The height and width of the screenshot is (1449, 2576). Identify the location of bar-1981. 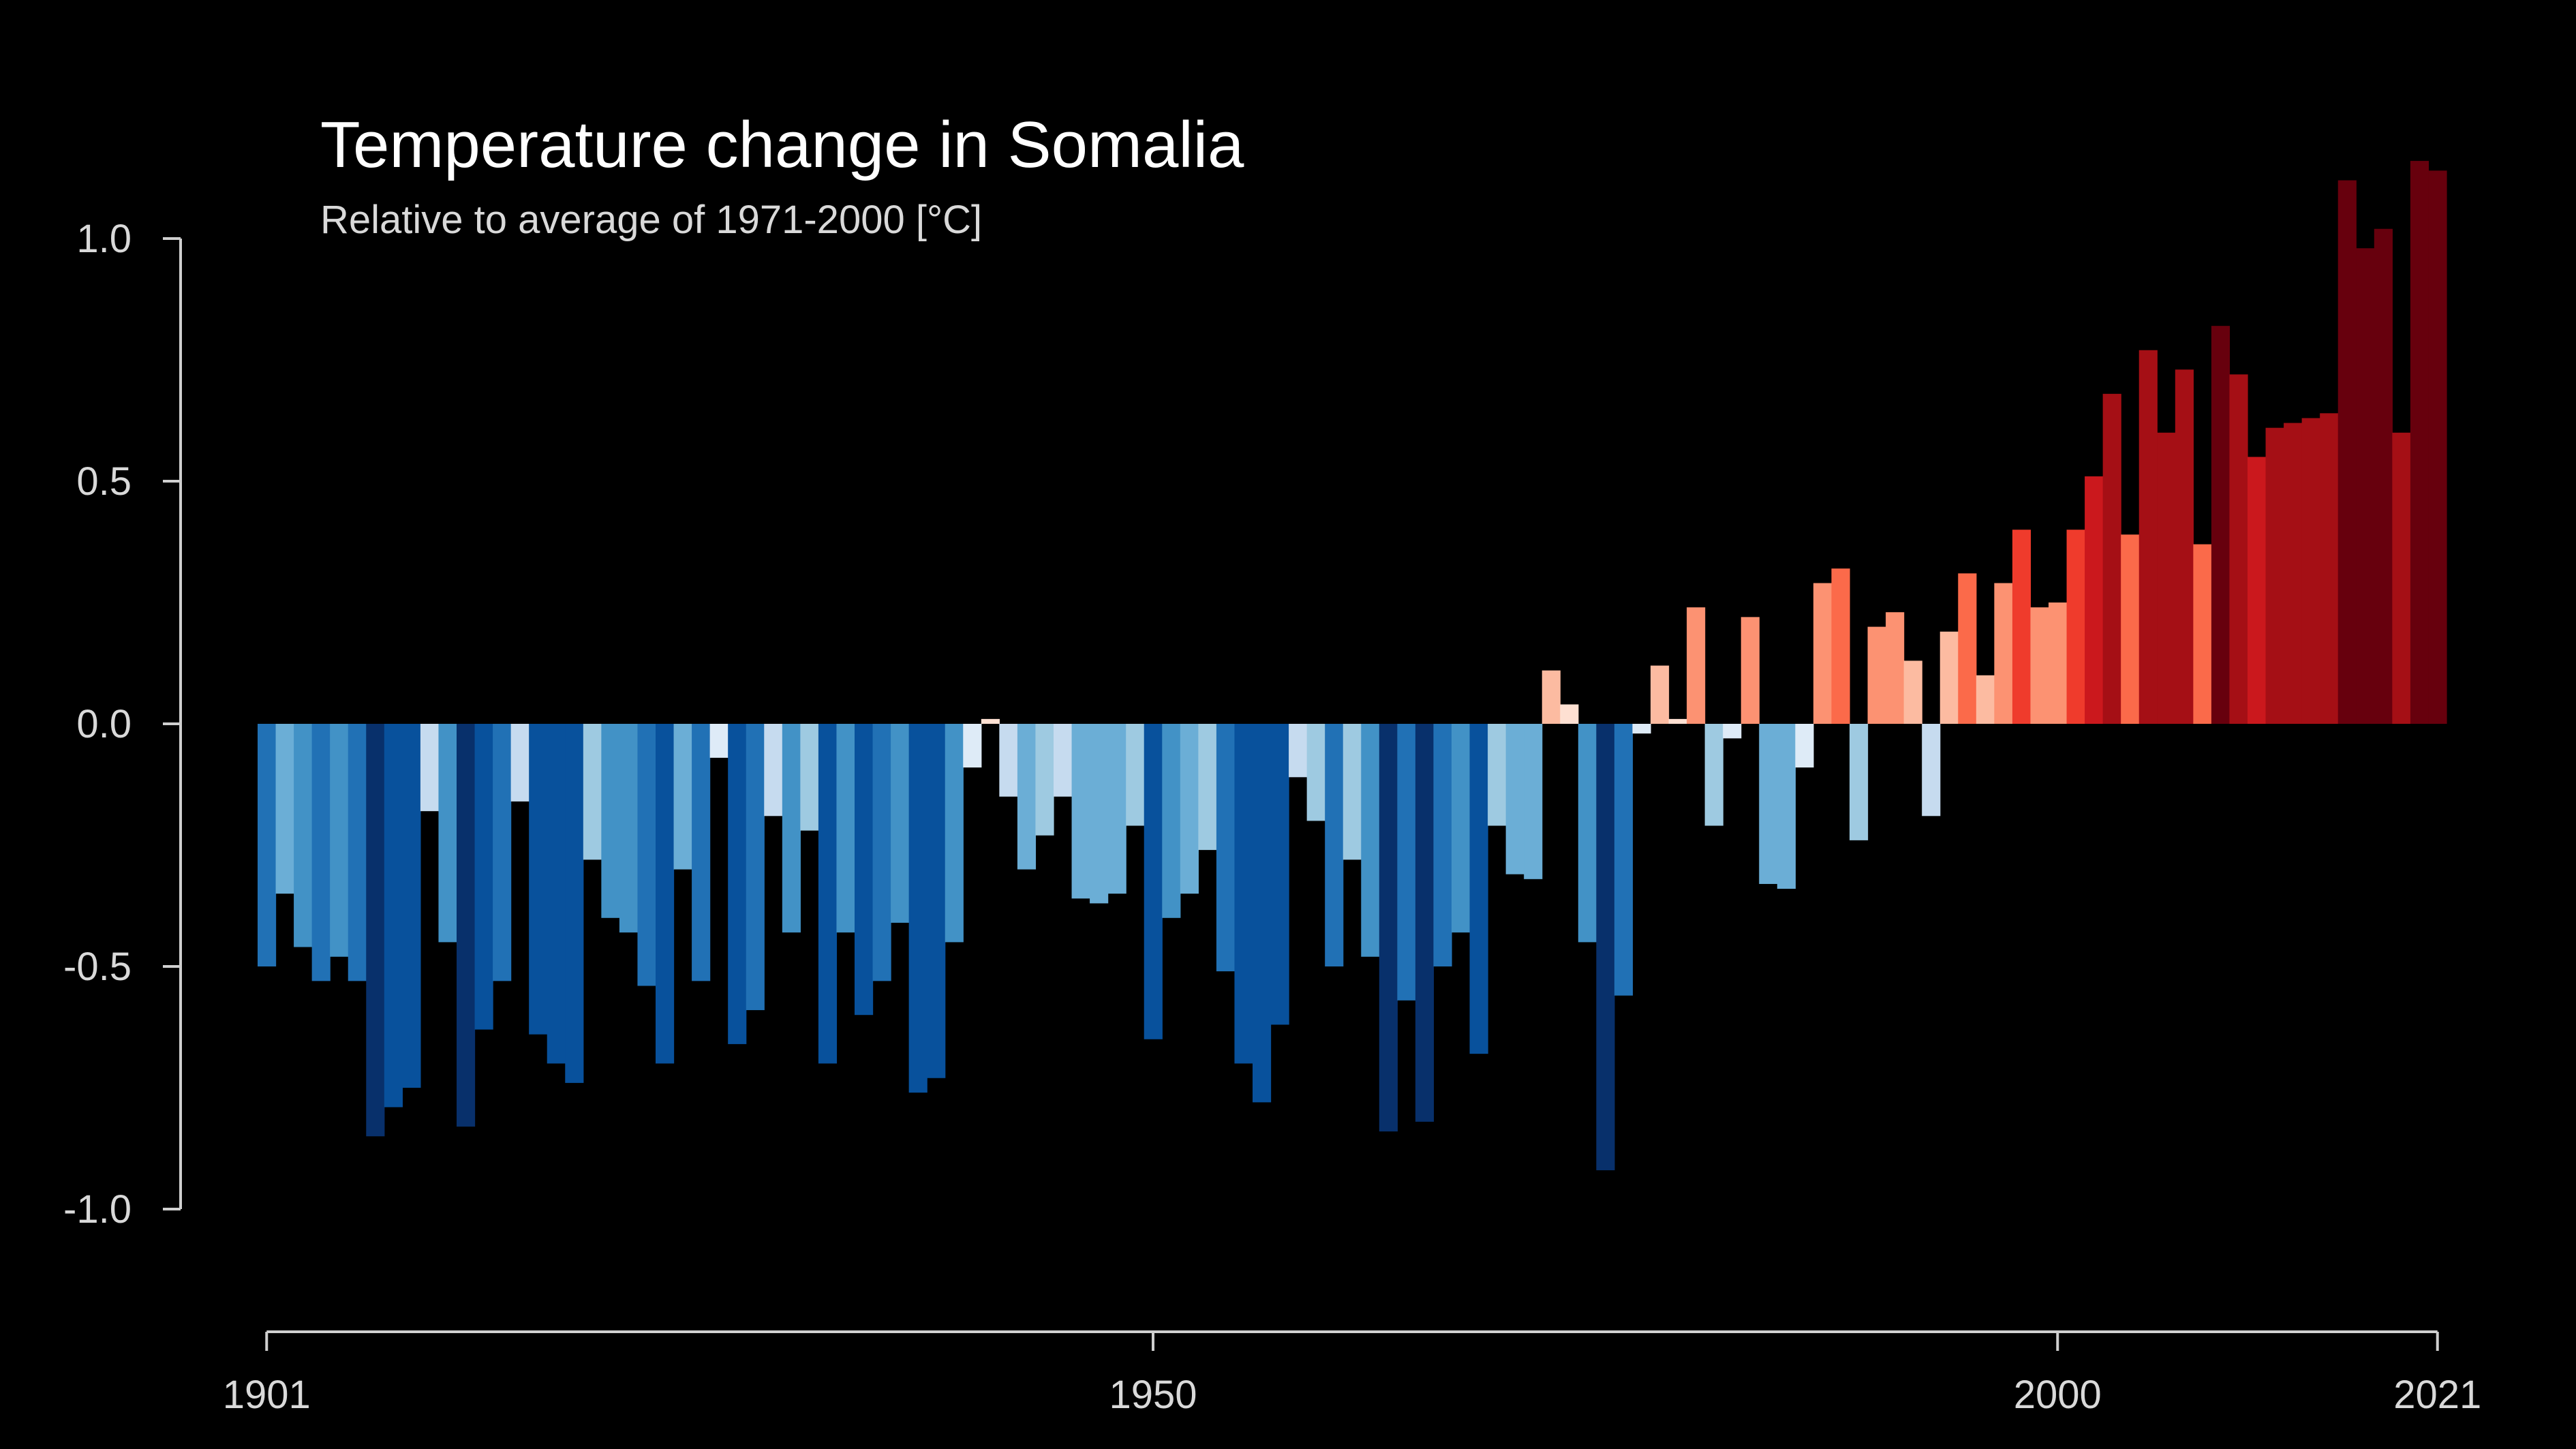
(1713, 775).